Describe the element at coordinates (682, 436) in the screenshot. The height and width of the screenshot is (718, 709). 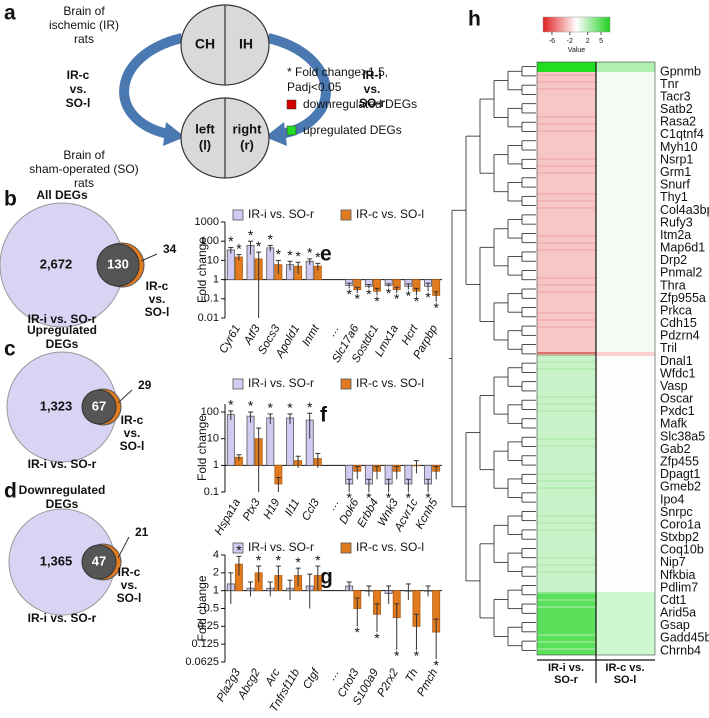
I see `gene-label: Slc38a5` at that location.